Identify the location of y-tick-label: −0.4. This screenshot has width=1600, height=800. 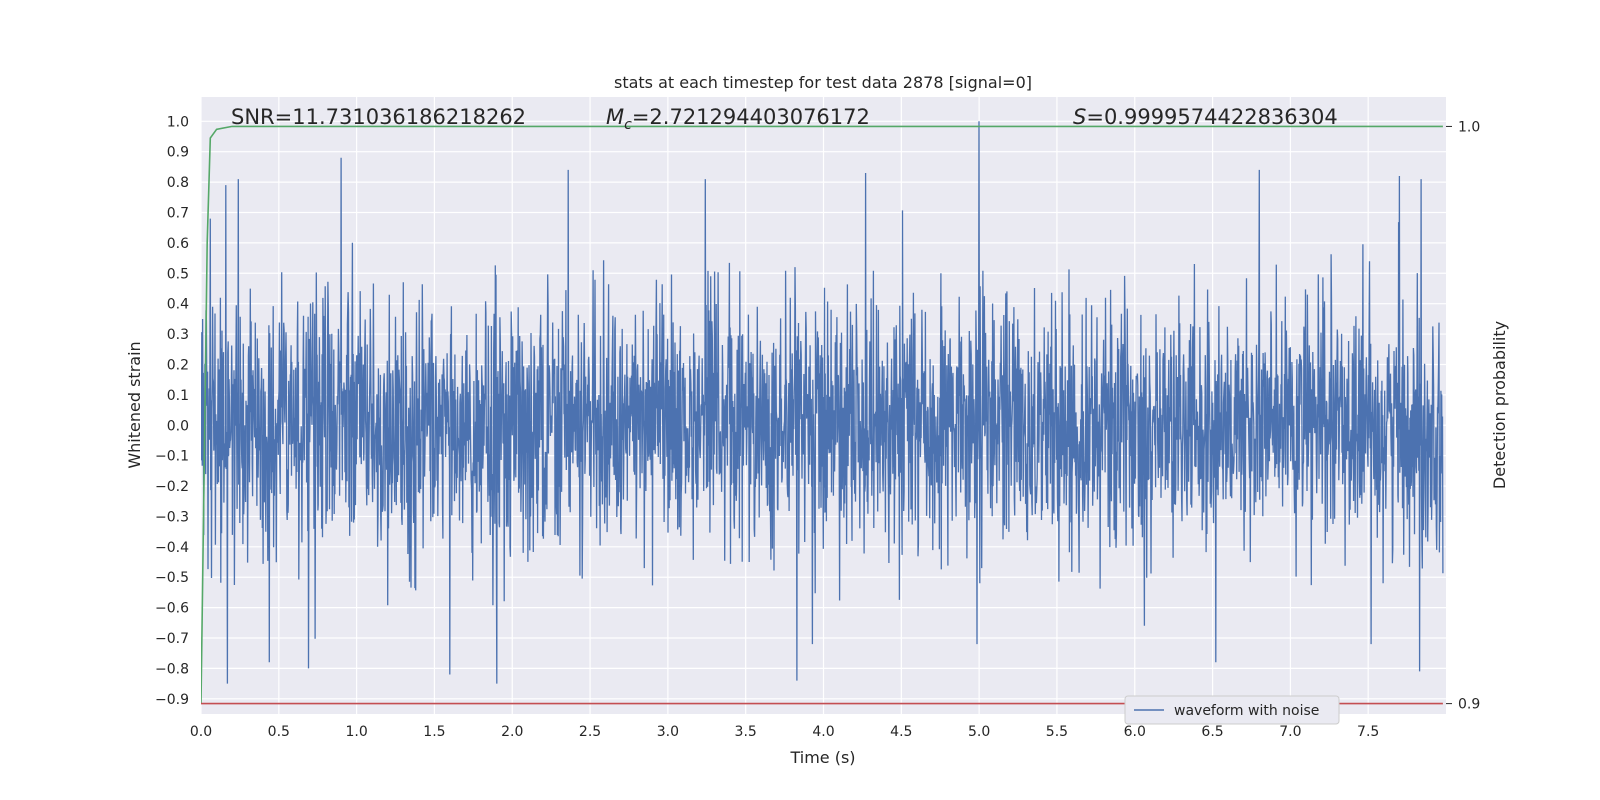
(172, 548).